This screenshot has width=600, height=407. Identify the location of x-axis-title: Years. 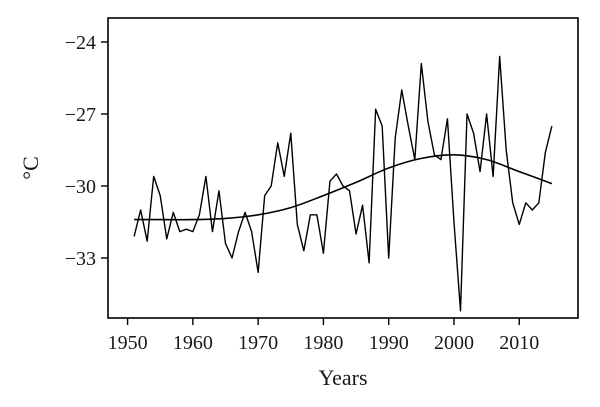
(342, 377).